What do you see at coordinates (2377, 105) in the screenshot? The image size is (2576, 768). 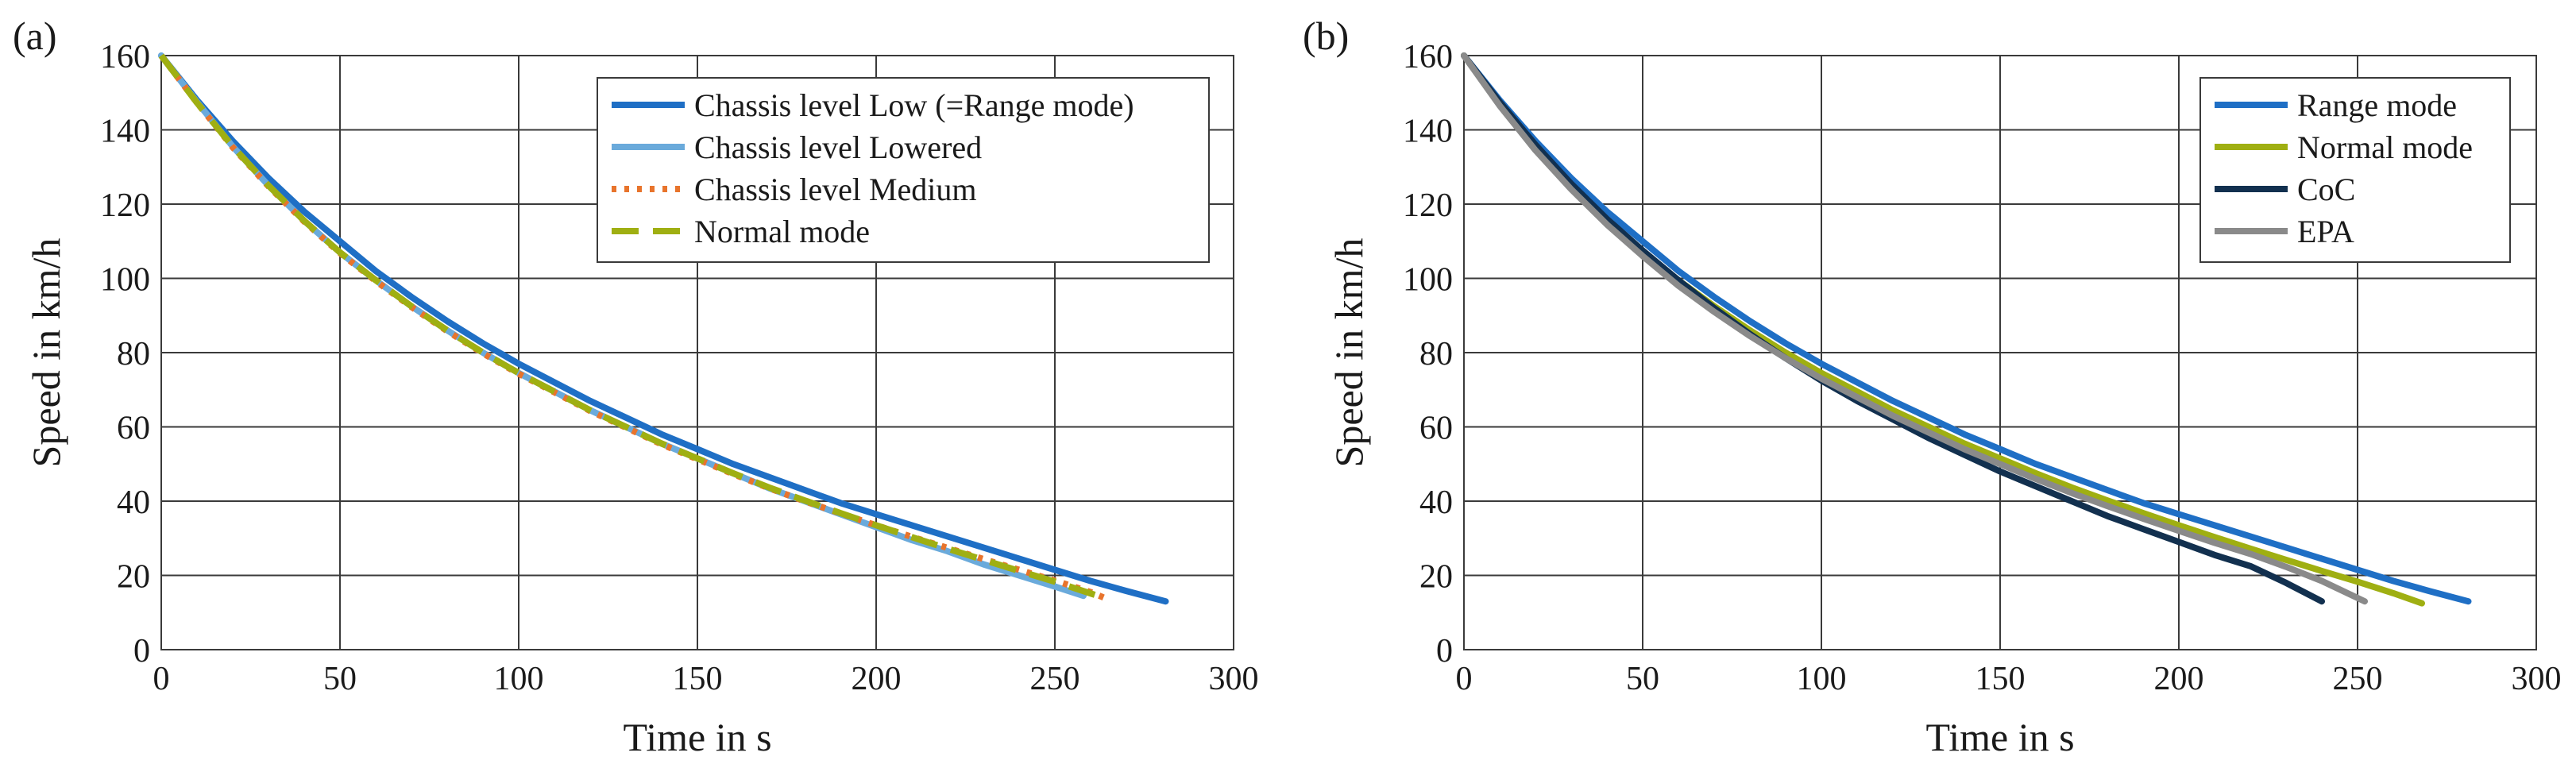 I see `legend-label: Range mode` at bounding box center [2377, 105].